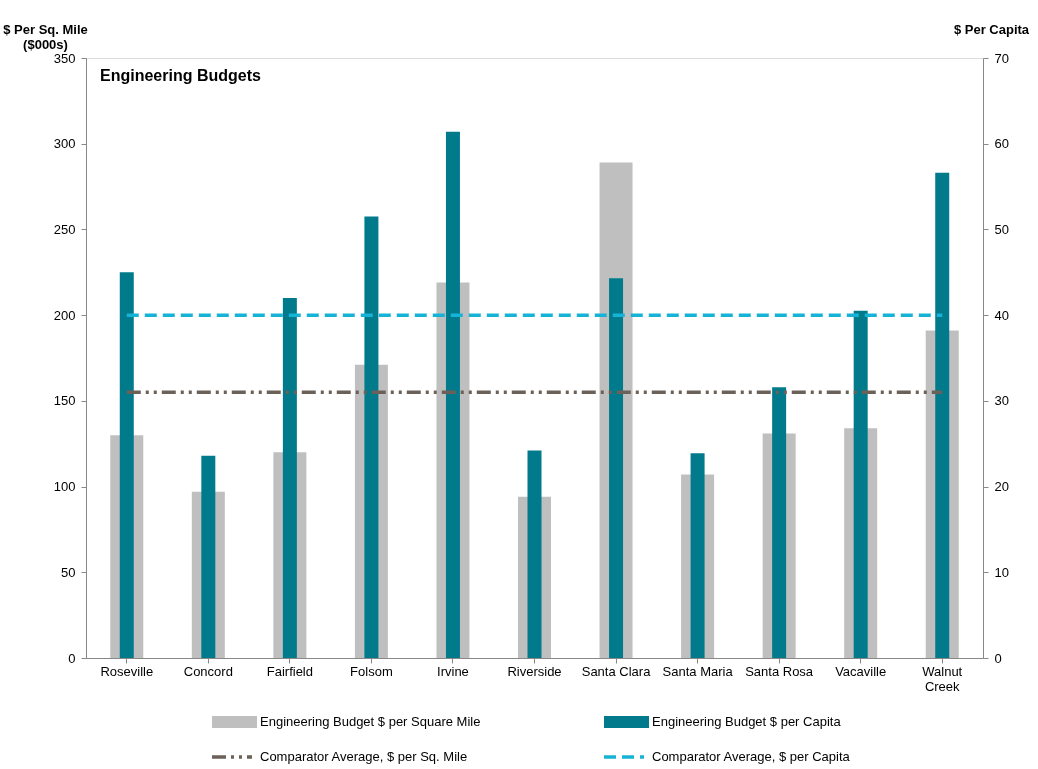 The image size is (1038, 769). What do you see at coordinates (370, 721) in the screenshot?
I see `legend-label: Engineering Budget $ per Square Mile` at bounding box center [370, 721].